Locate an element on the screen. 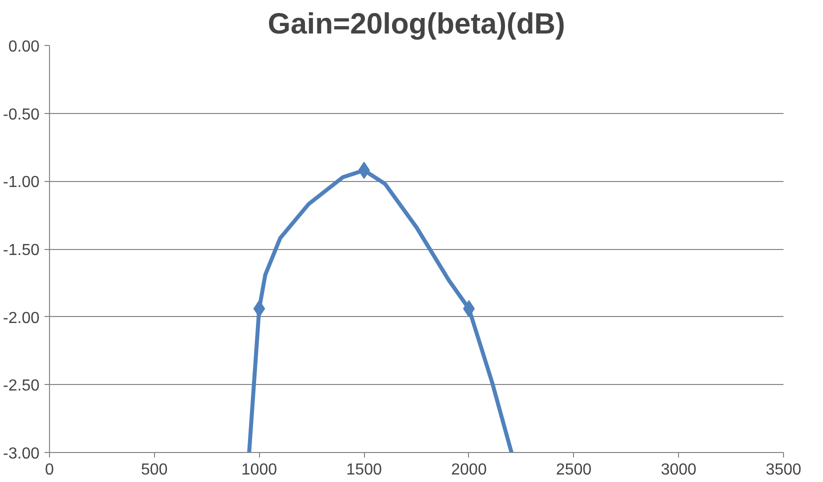 The height and width of the screenshot is (482, 823). y-tick-label: -3.00 is located at coordinates (21, 454).